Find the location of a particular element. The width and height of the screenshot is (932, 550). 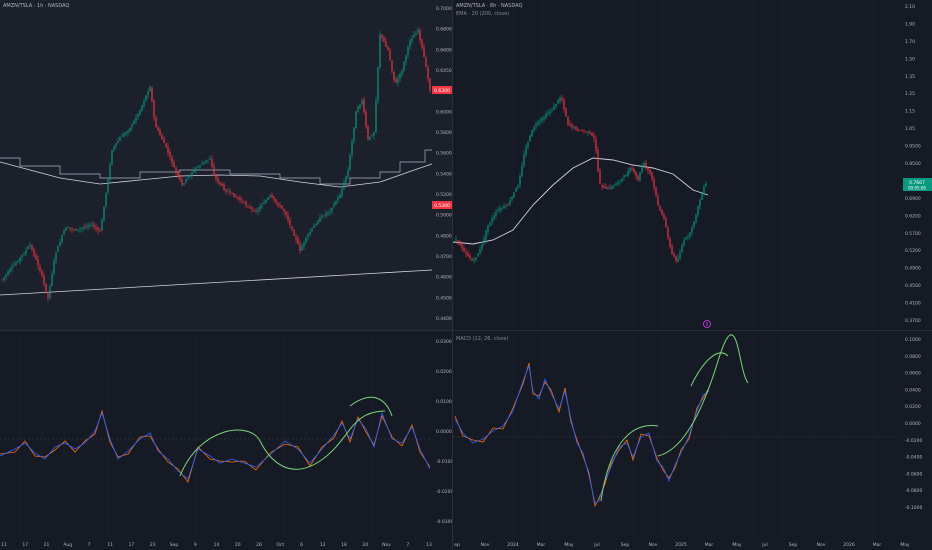

time-axis-label: 26 is located at coordinates (259, 545).